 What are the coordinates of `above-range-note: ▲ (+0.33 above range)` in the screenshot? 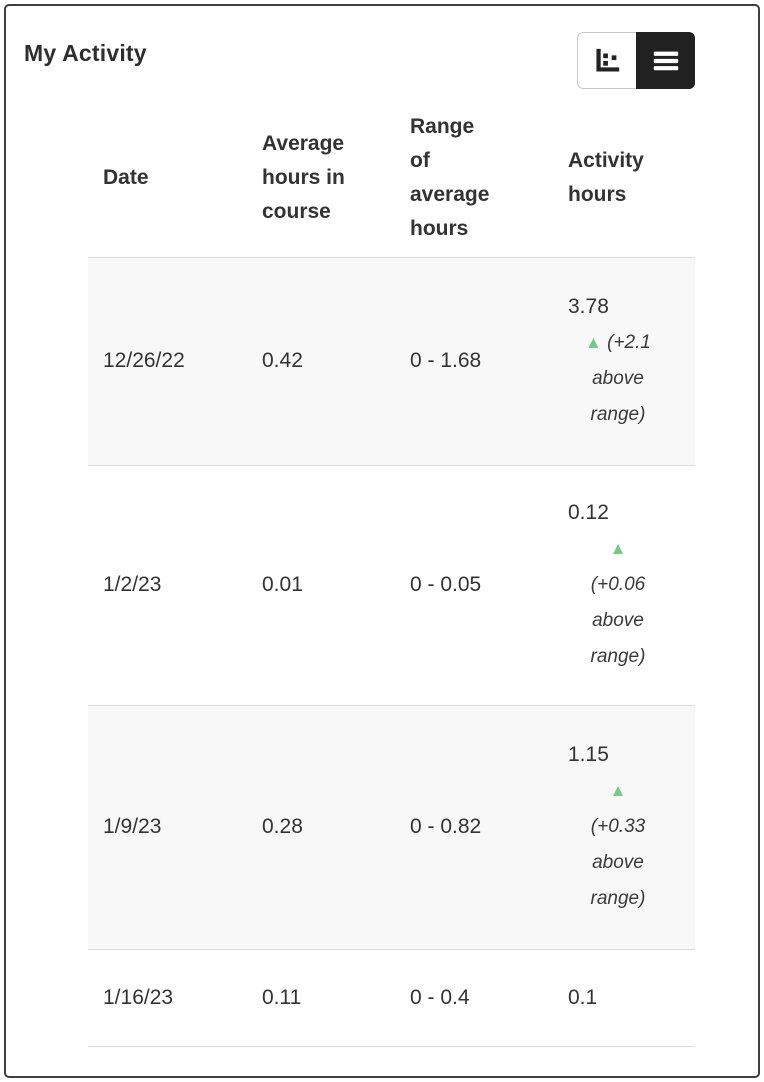 It's located at (618, 845).